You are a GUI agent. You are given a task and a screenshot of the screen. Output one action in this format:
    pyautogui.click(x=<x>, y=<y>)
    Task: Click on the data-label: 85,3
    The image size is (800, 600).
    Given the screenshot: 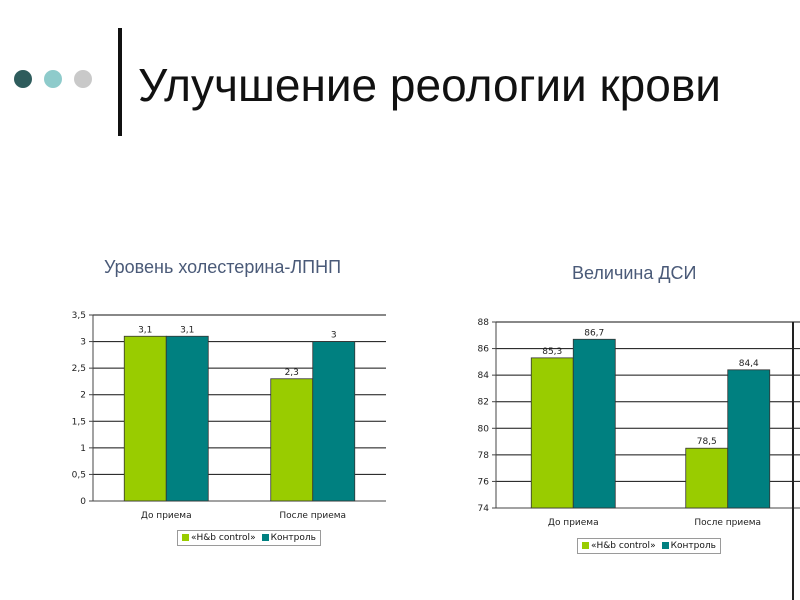 What is the action you would take?
    pyautogui.click(x=552, y=352)
    